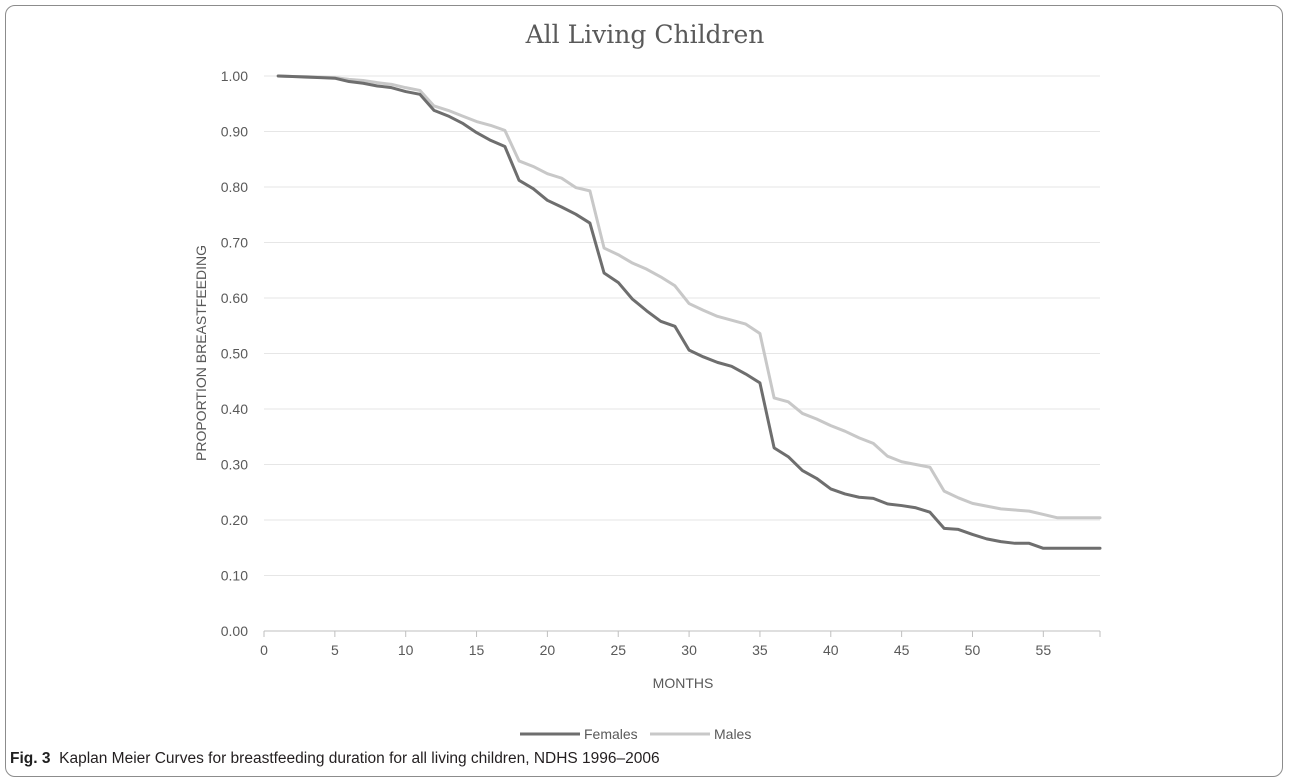 Image resolution: width=1290 pixels, height=782 pixels. Describe the element at coordinates (902, 650) in the screenshot. I see `x-tick-label: 45` at that location.